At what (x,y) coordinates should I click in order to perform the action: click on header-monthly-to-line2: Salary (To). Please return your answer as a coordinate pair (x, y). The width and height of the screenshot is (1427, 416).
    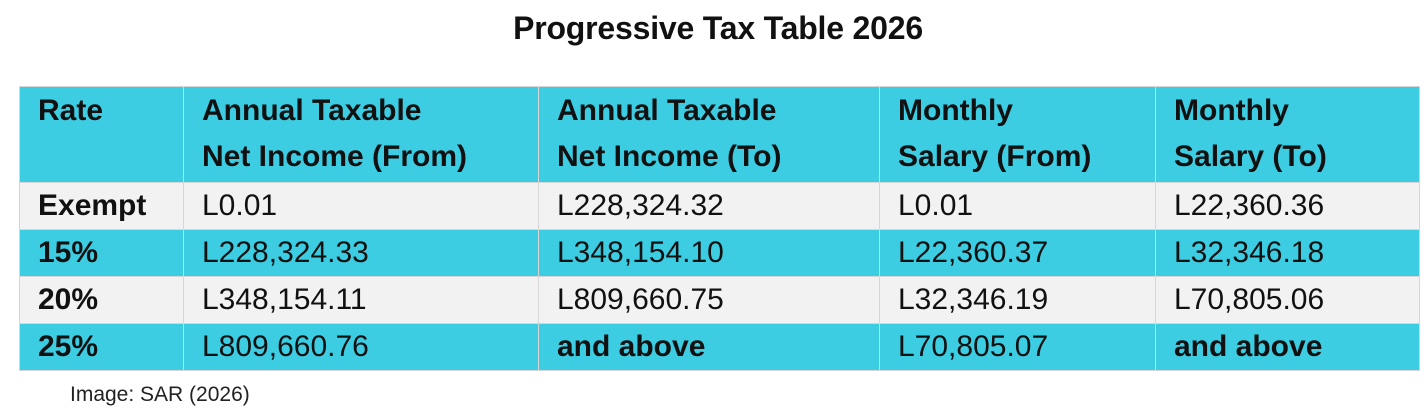
    Looking at the image, I should click on (1250, 156).